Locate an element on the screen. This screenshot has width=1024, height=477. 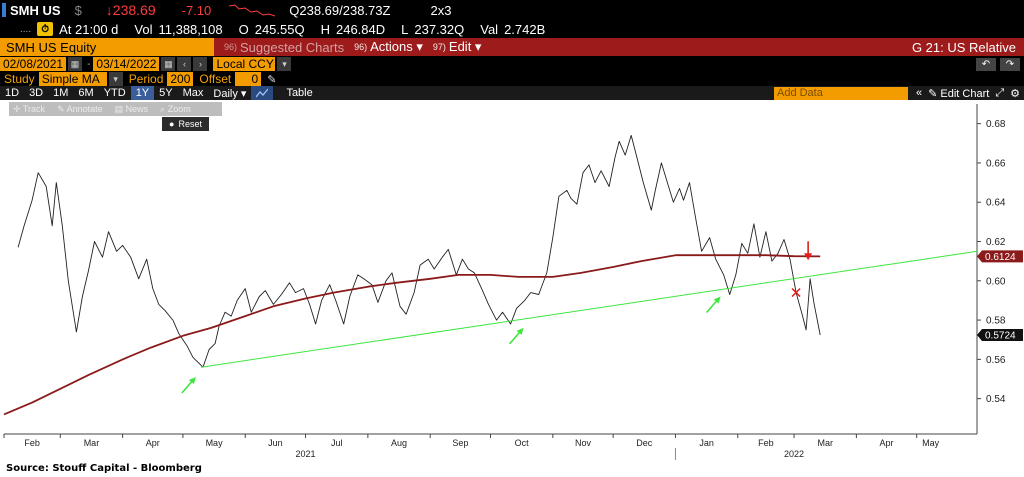
line-chart-icon is located at coordinates (262, 93).